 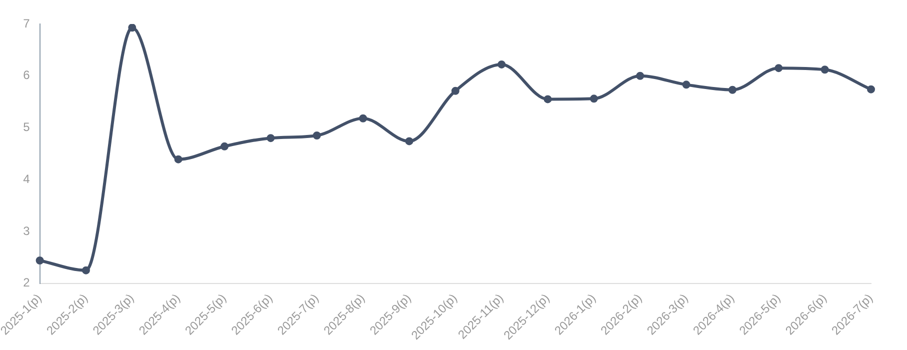 I want to click on y-tick-label: 3, so click(x=26, y=231).